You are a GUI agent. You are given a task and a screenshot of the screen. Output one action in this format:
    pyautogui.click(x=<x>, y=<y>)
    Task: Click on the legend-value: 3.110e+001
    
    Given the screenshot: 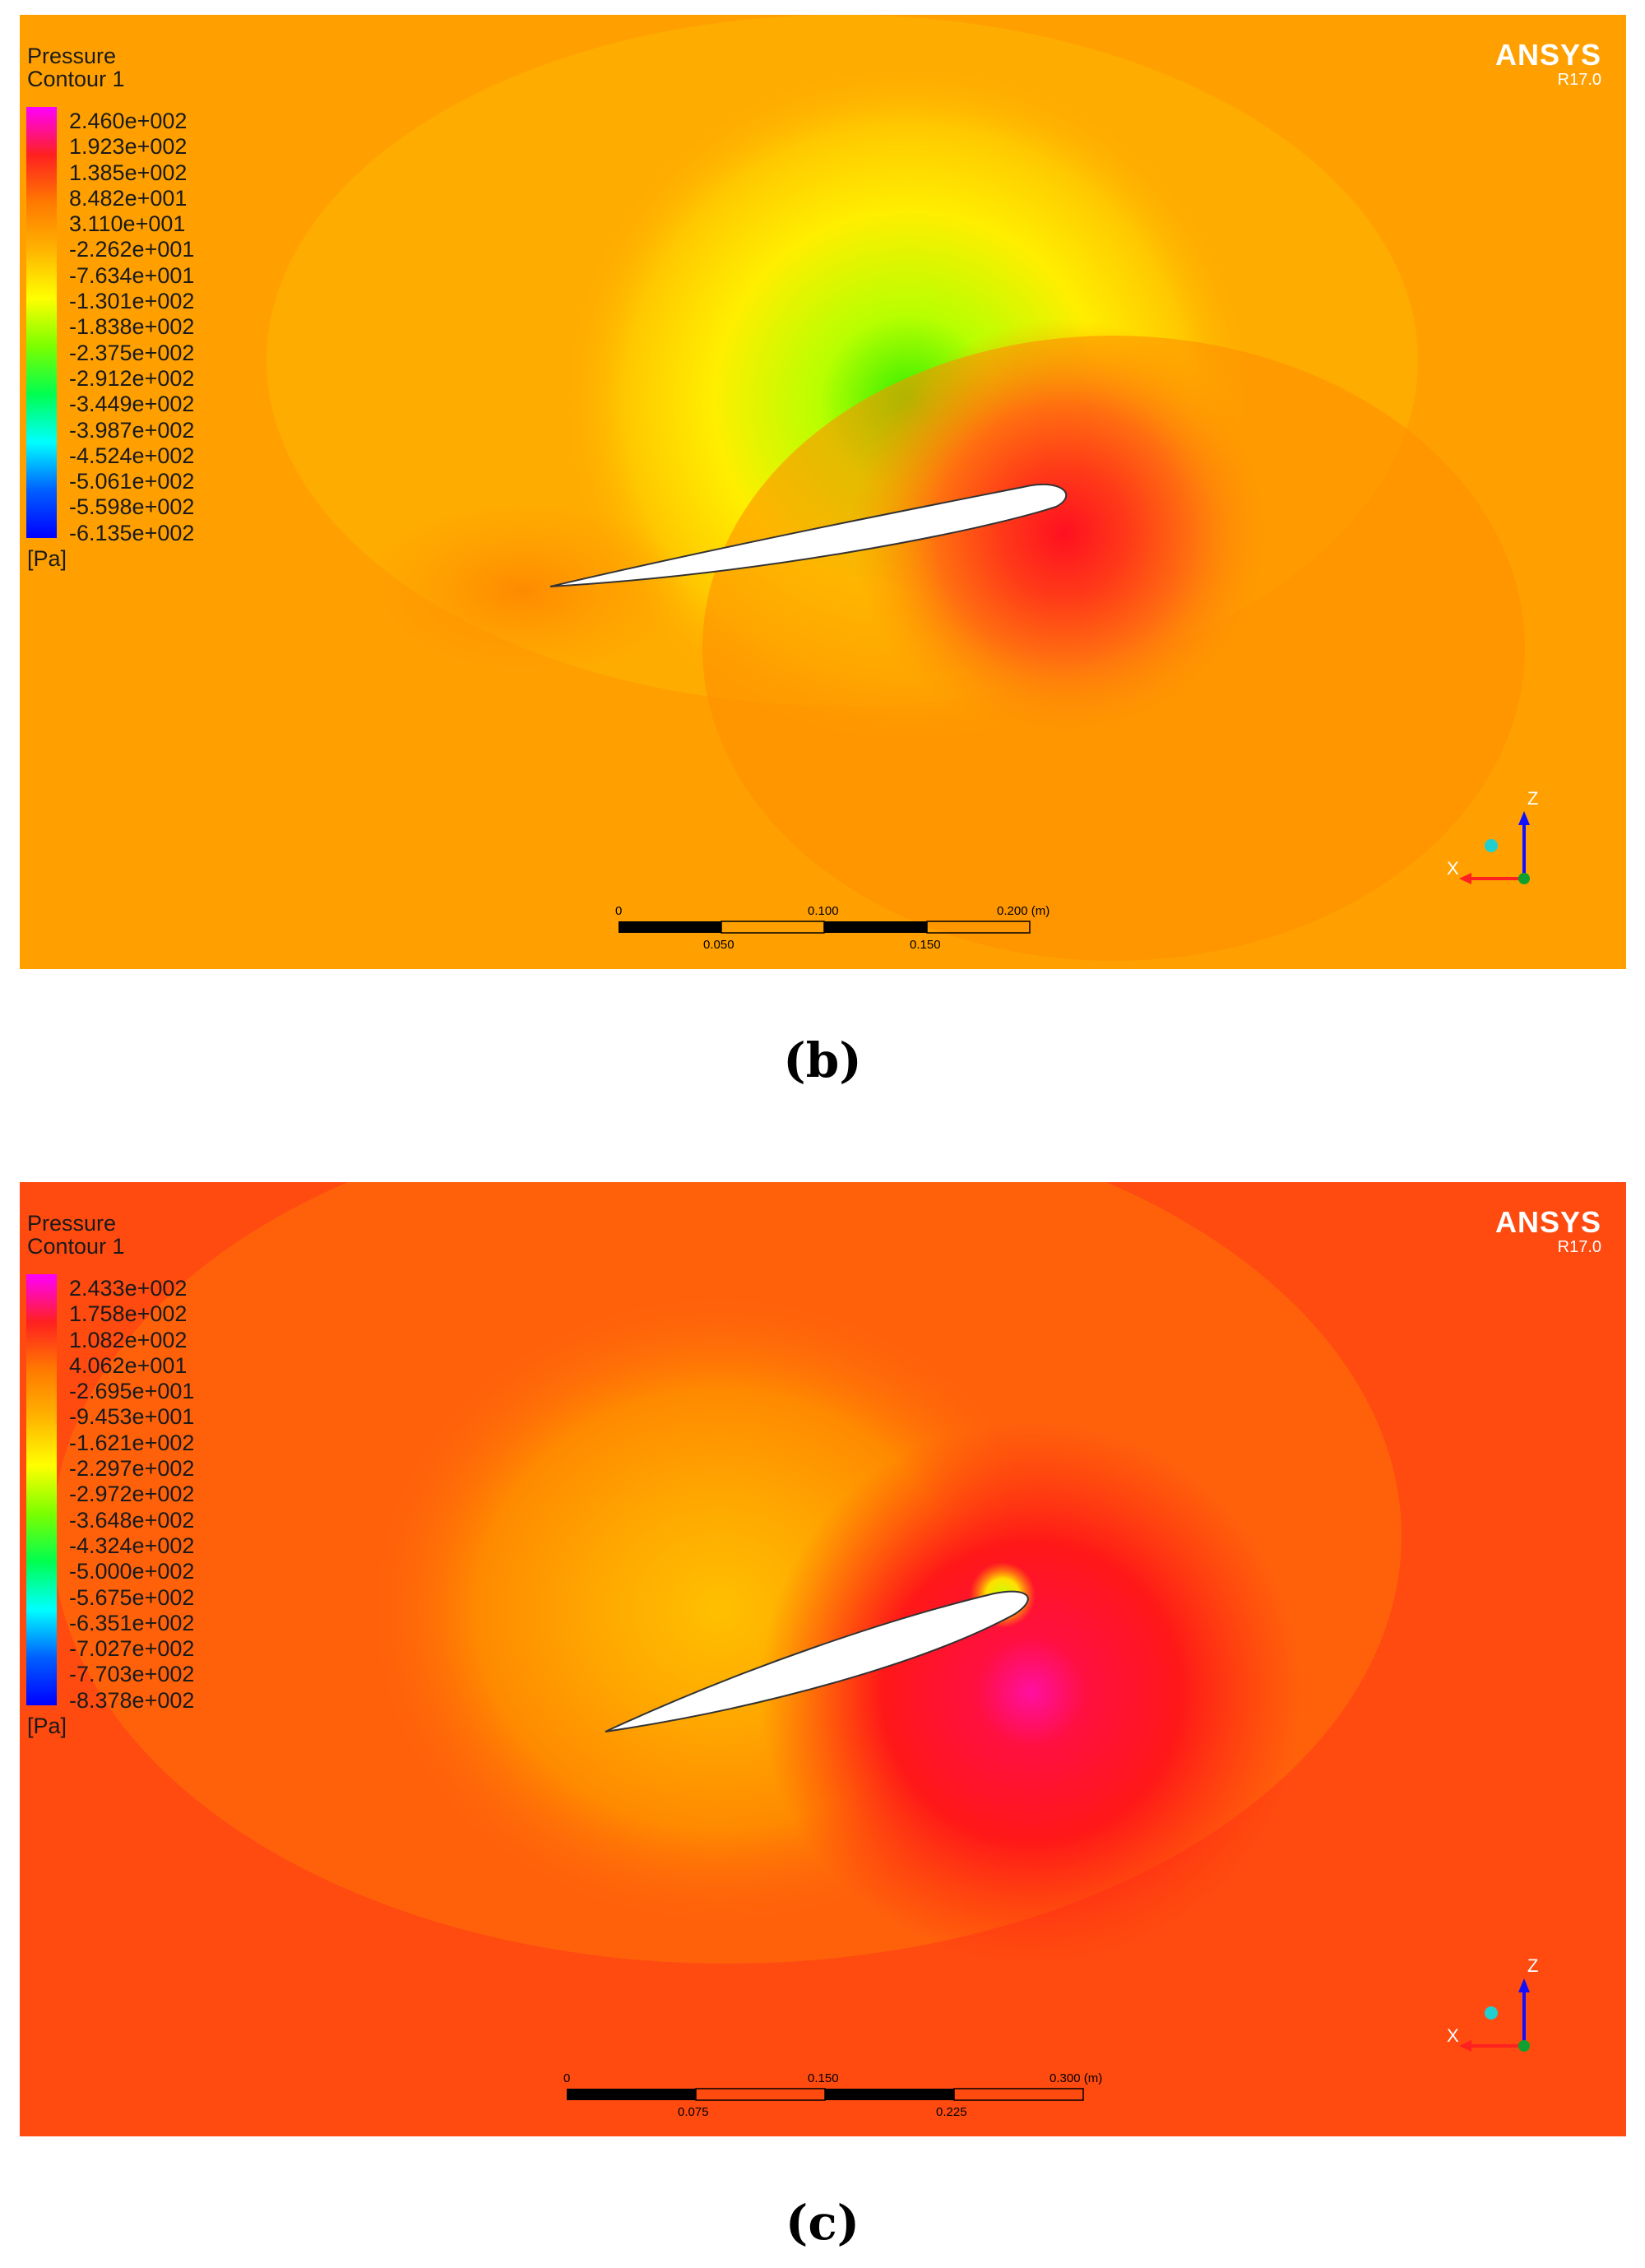 What is the action you would take?
    pyautogui.click(x=127, y=224)
    